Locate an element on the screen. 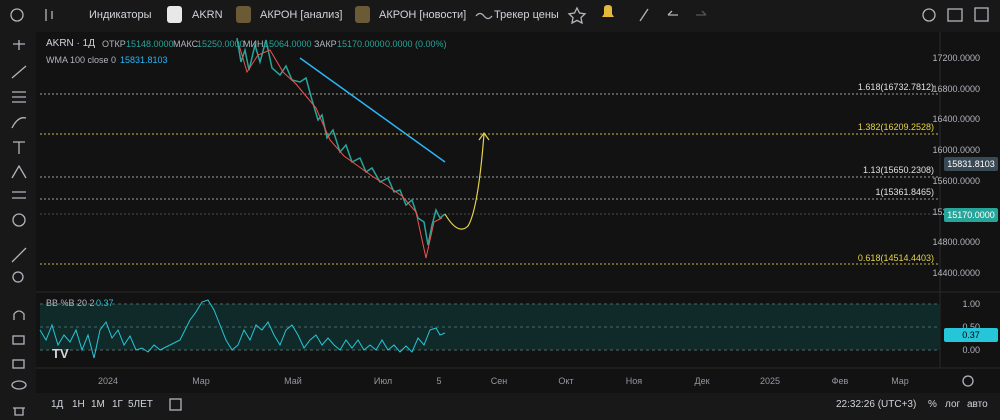  tv-logo: TV is located at coordinates (60, 353).